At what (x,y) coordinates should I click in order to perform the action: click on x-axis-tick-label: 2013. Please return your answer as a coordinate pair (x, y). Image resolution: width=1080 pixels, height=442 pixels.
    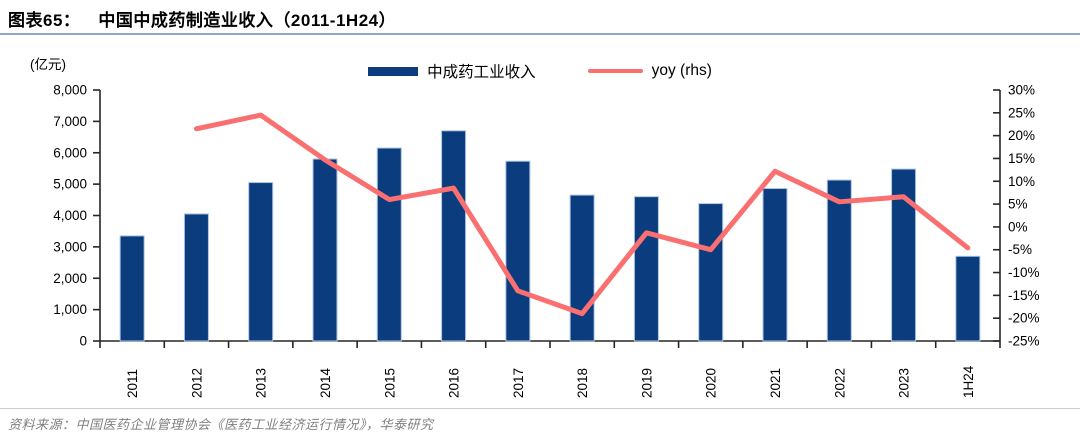
    Looking at the image, I should click on (261, 383).